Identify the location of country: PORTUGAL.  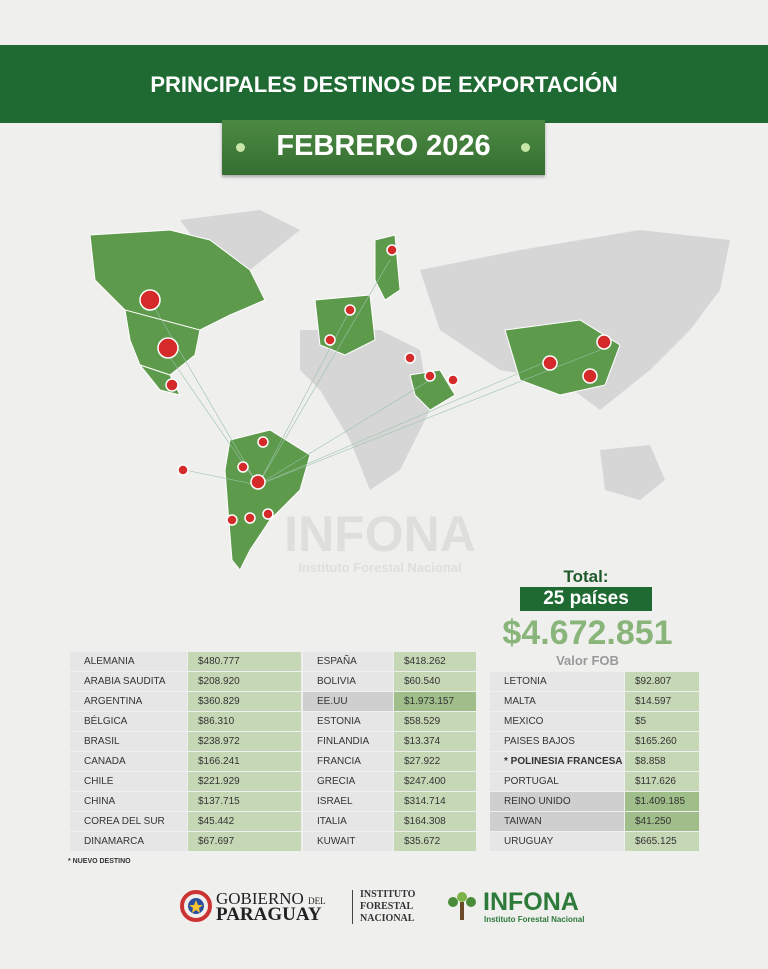
(557, 781).